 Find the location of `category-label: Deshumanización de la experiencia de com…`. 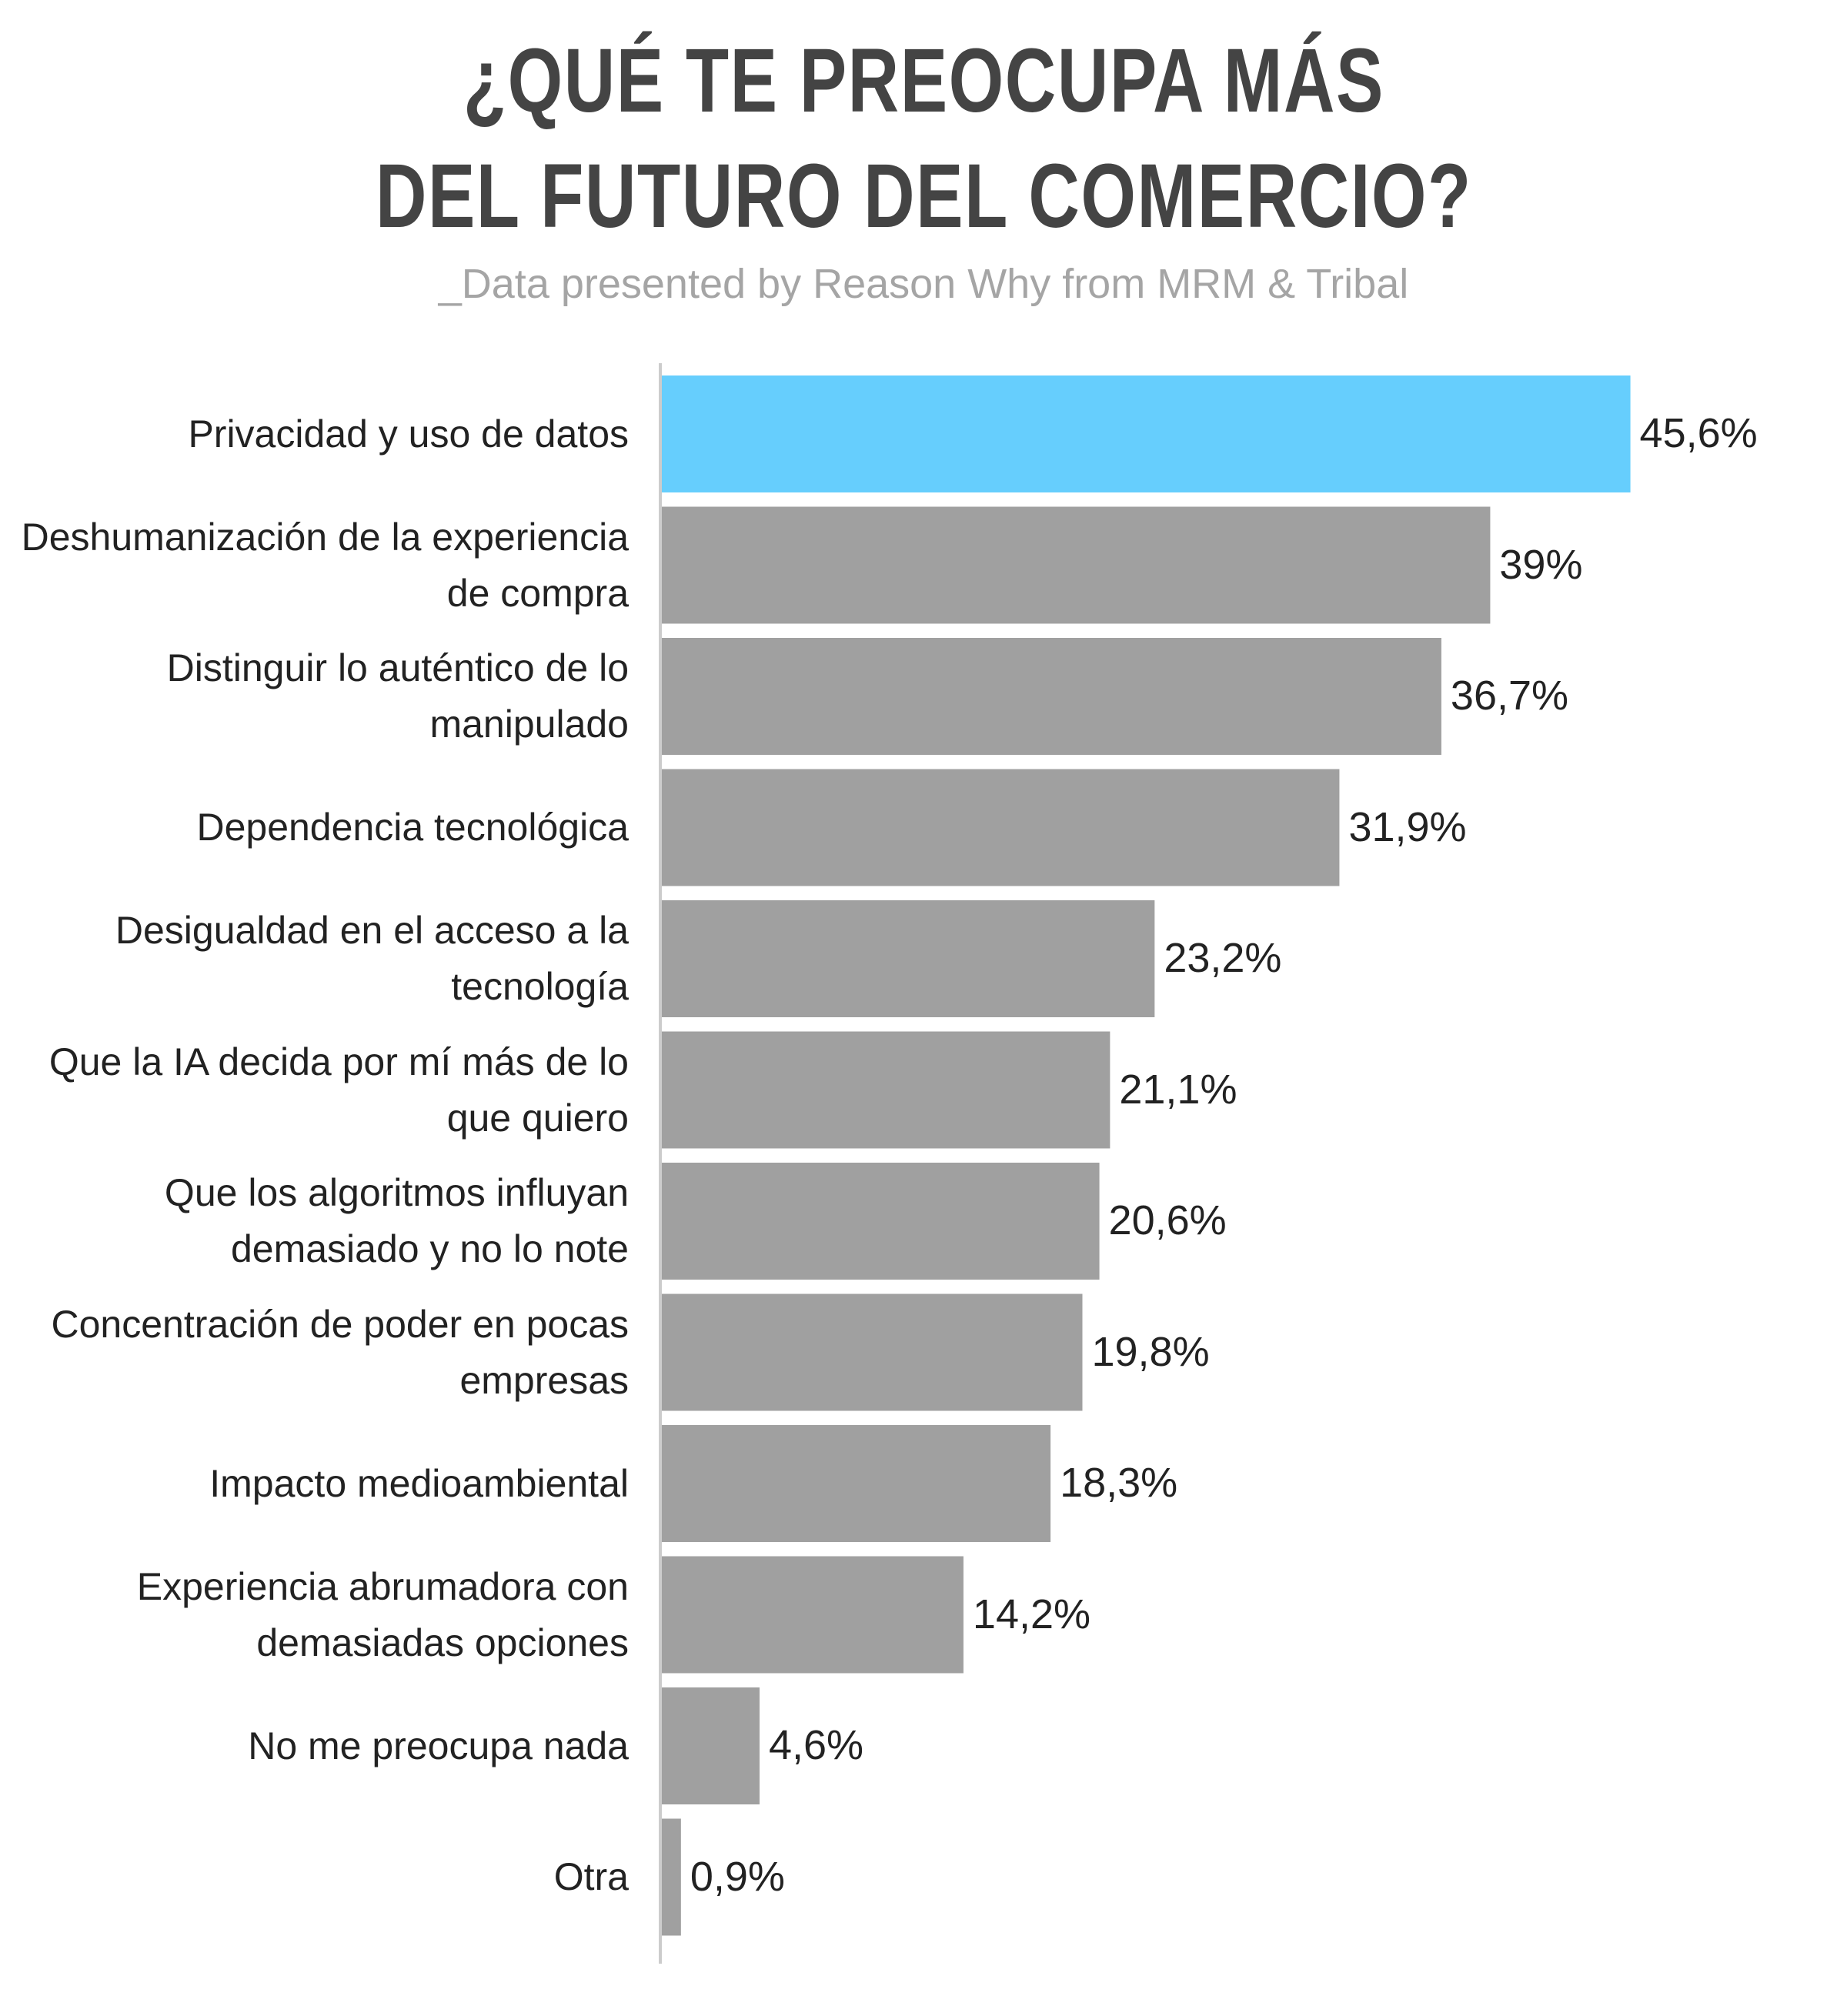

category-label: Deshumanización de la experiencia de com… is located at coordinates (321, 565).